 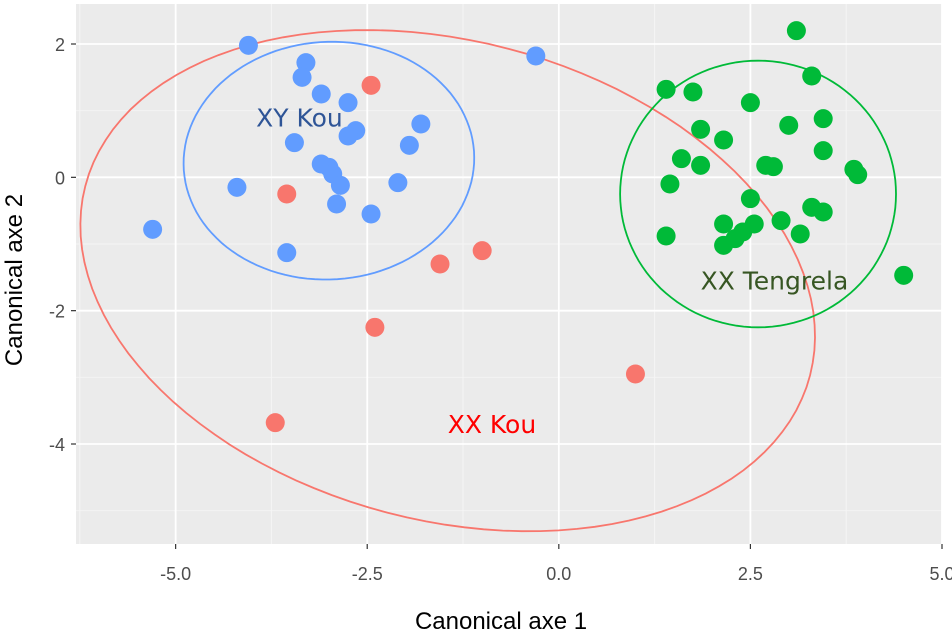 I want to click on ellipse-xy-kou, so click(x=329, y=160).